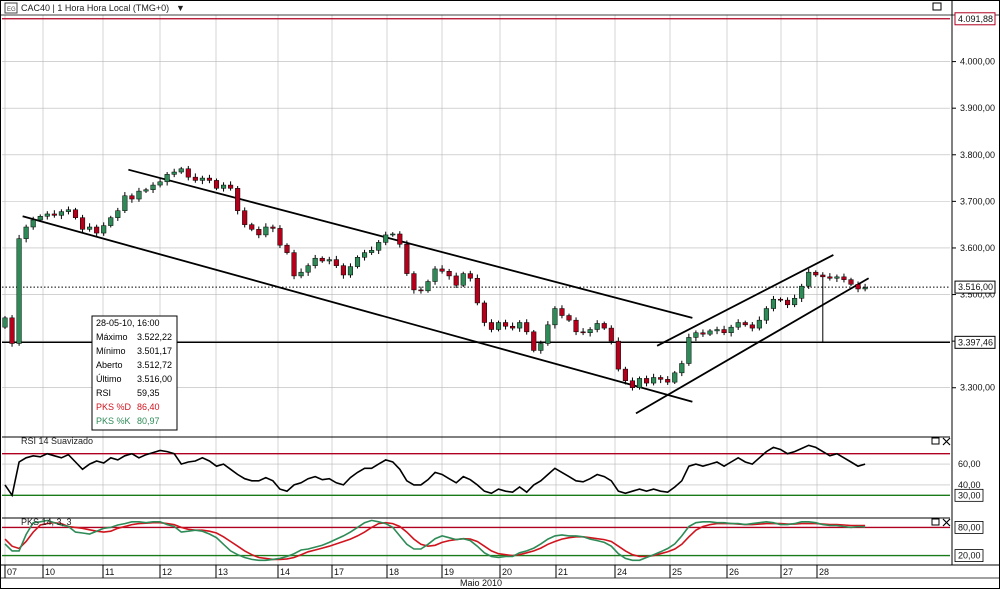  I want to click on price-marker-label: 4.091,88, so click(975, 19).